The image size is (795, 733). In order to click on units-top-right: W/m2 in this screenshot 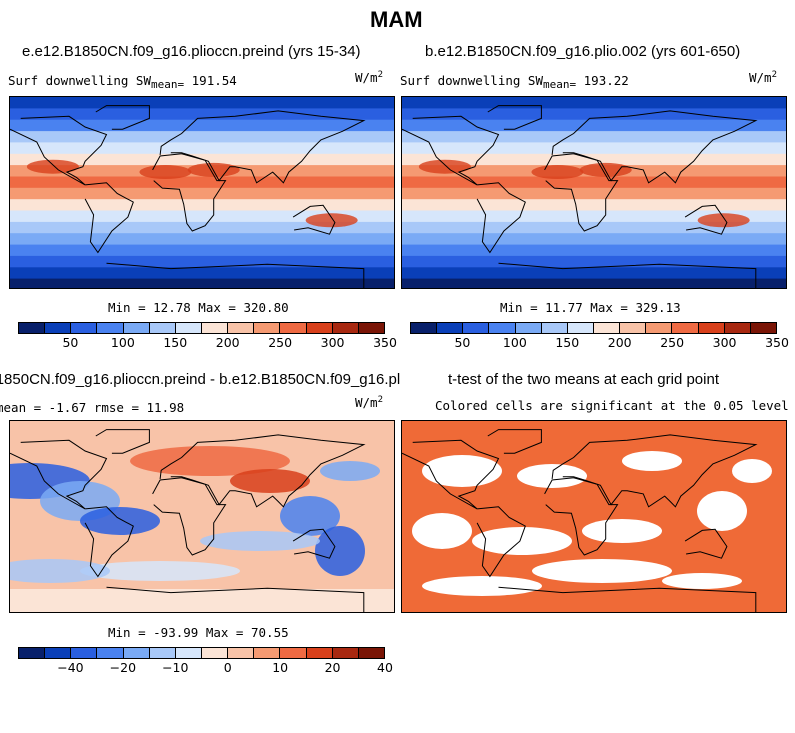, I will do `click(763, 77)`.